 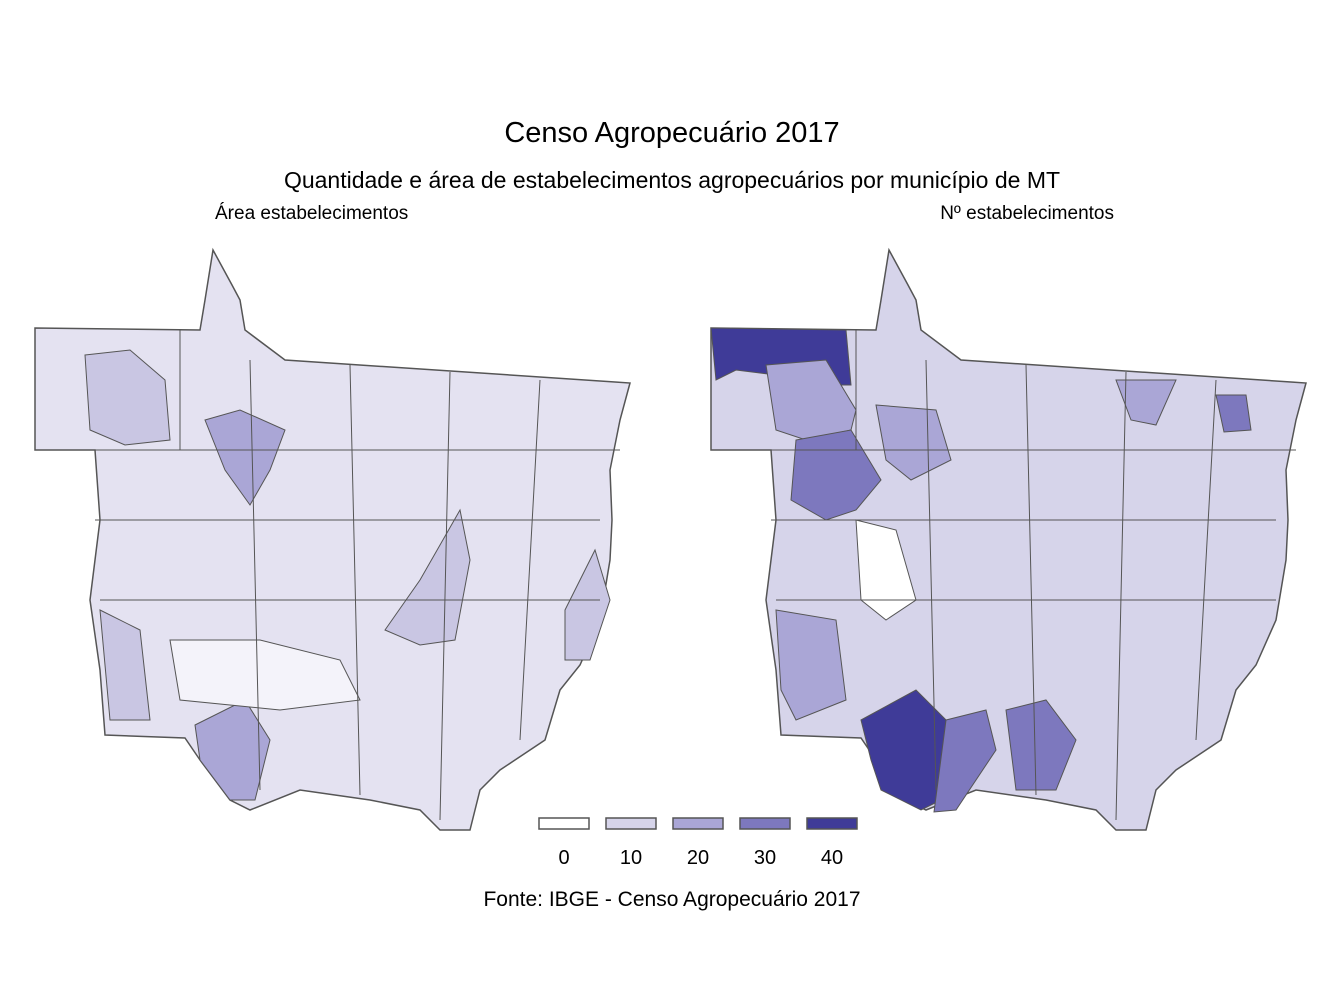 I want to click on legend-label: 40, so click(x=832, y=858).